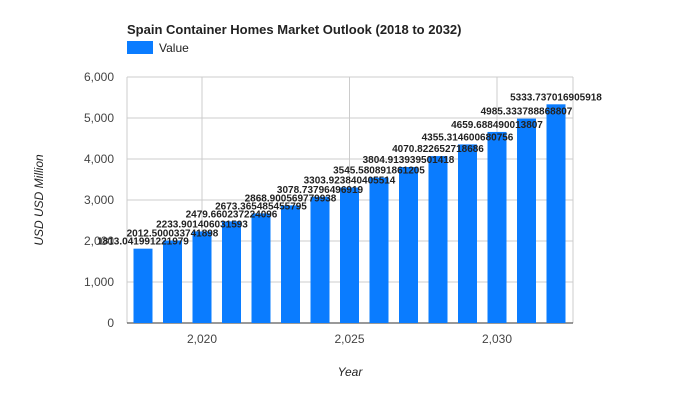 This screenshot has height=400, width=700. I want to click on data-label: 3303.923840405514, so click(350, 181).